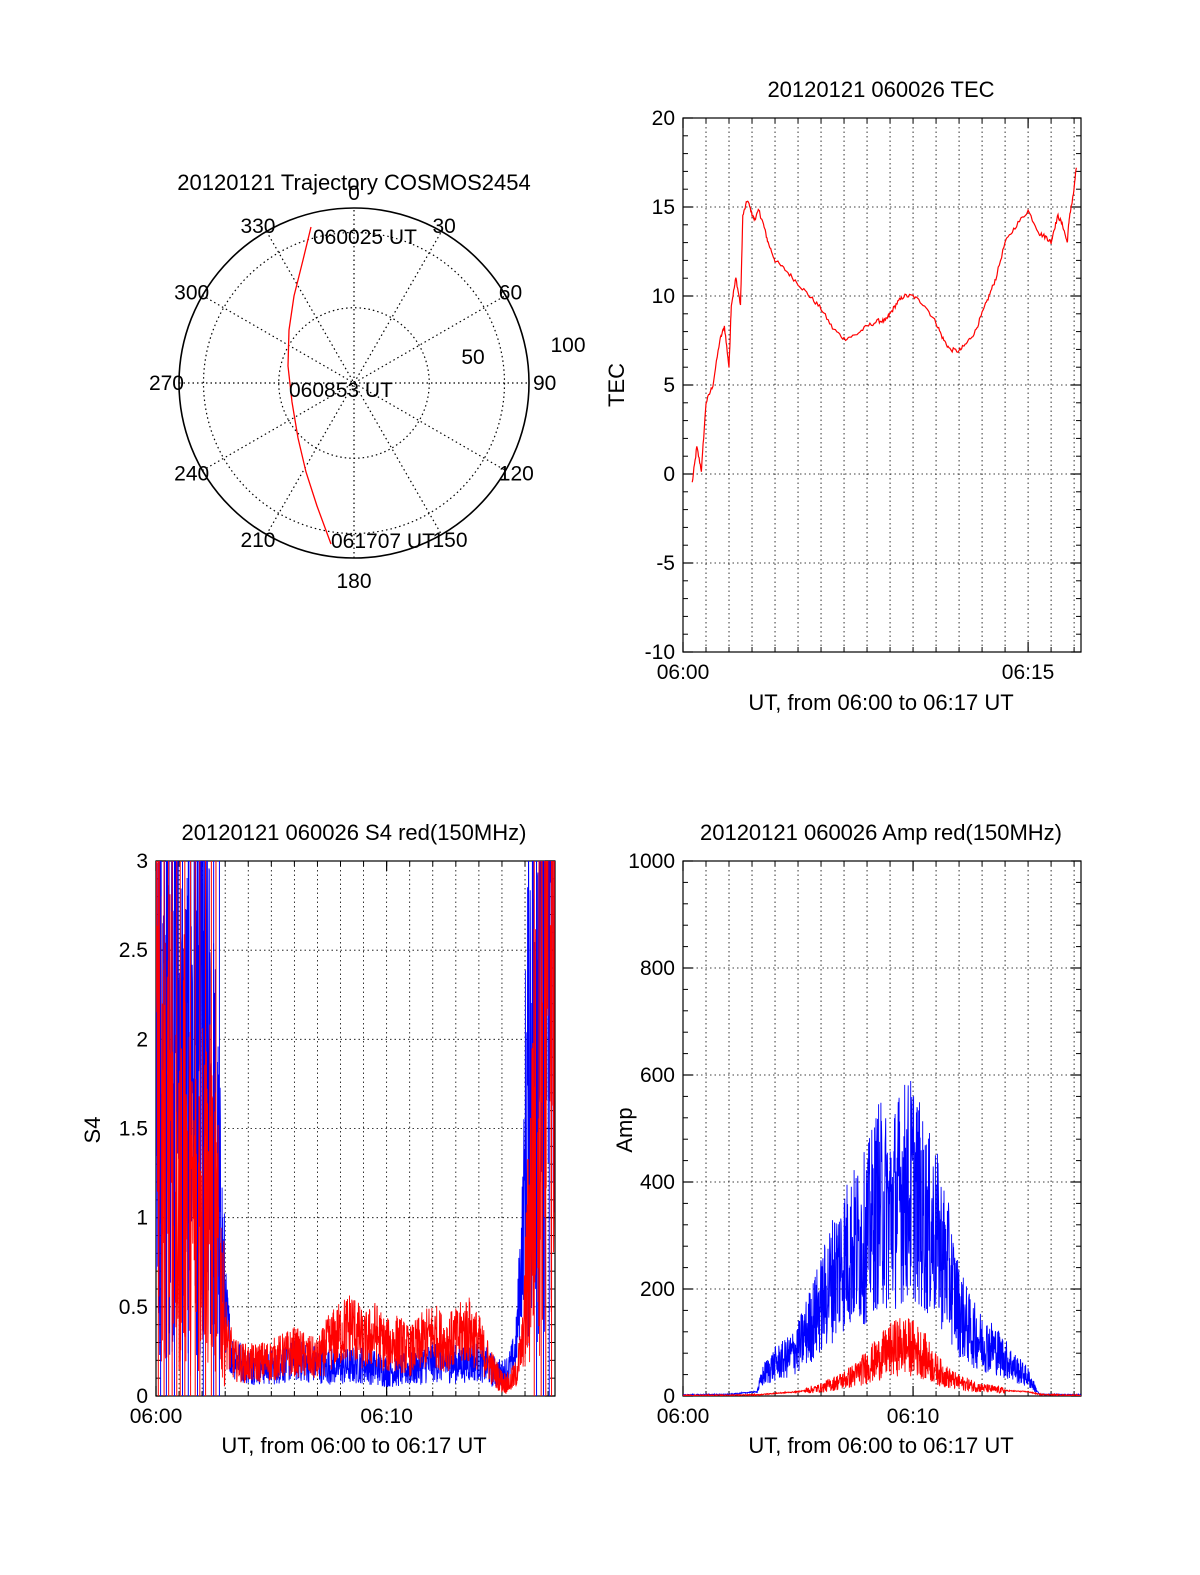 Image resolution: width=1200 pixels, height=1575 pixels. I want to click on polar-grid, so click(354, 383).